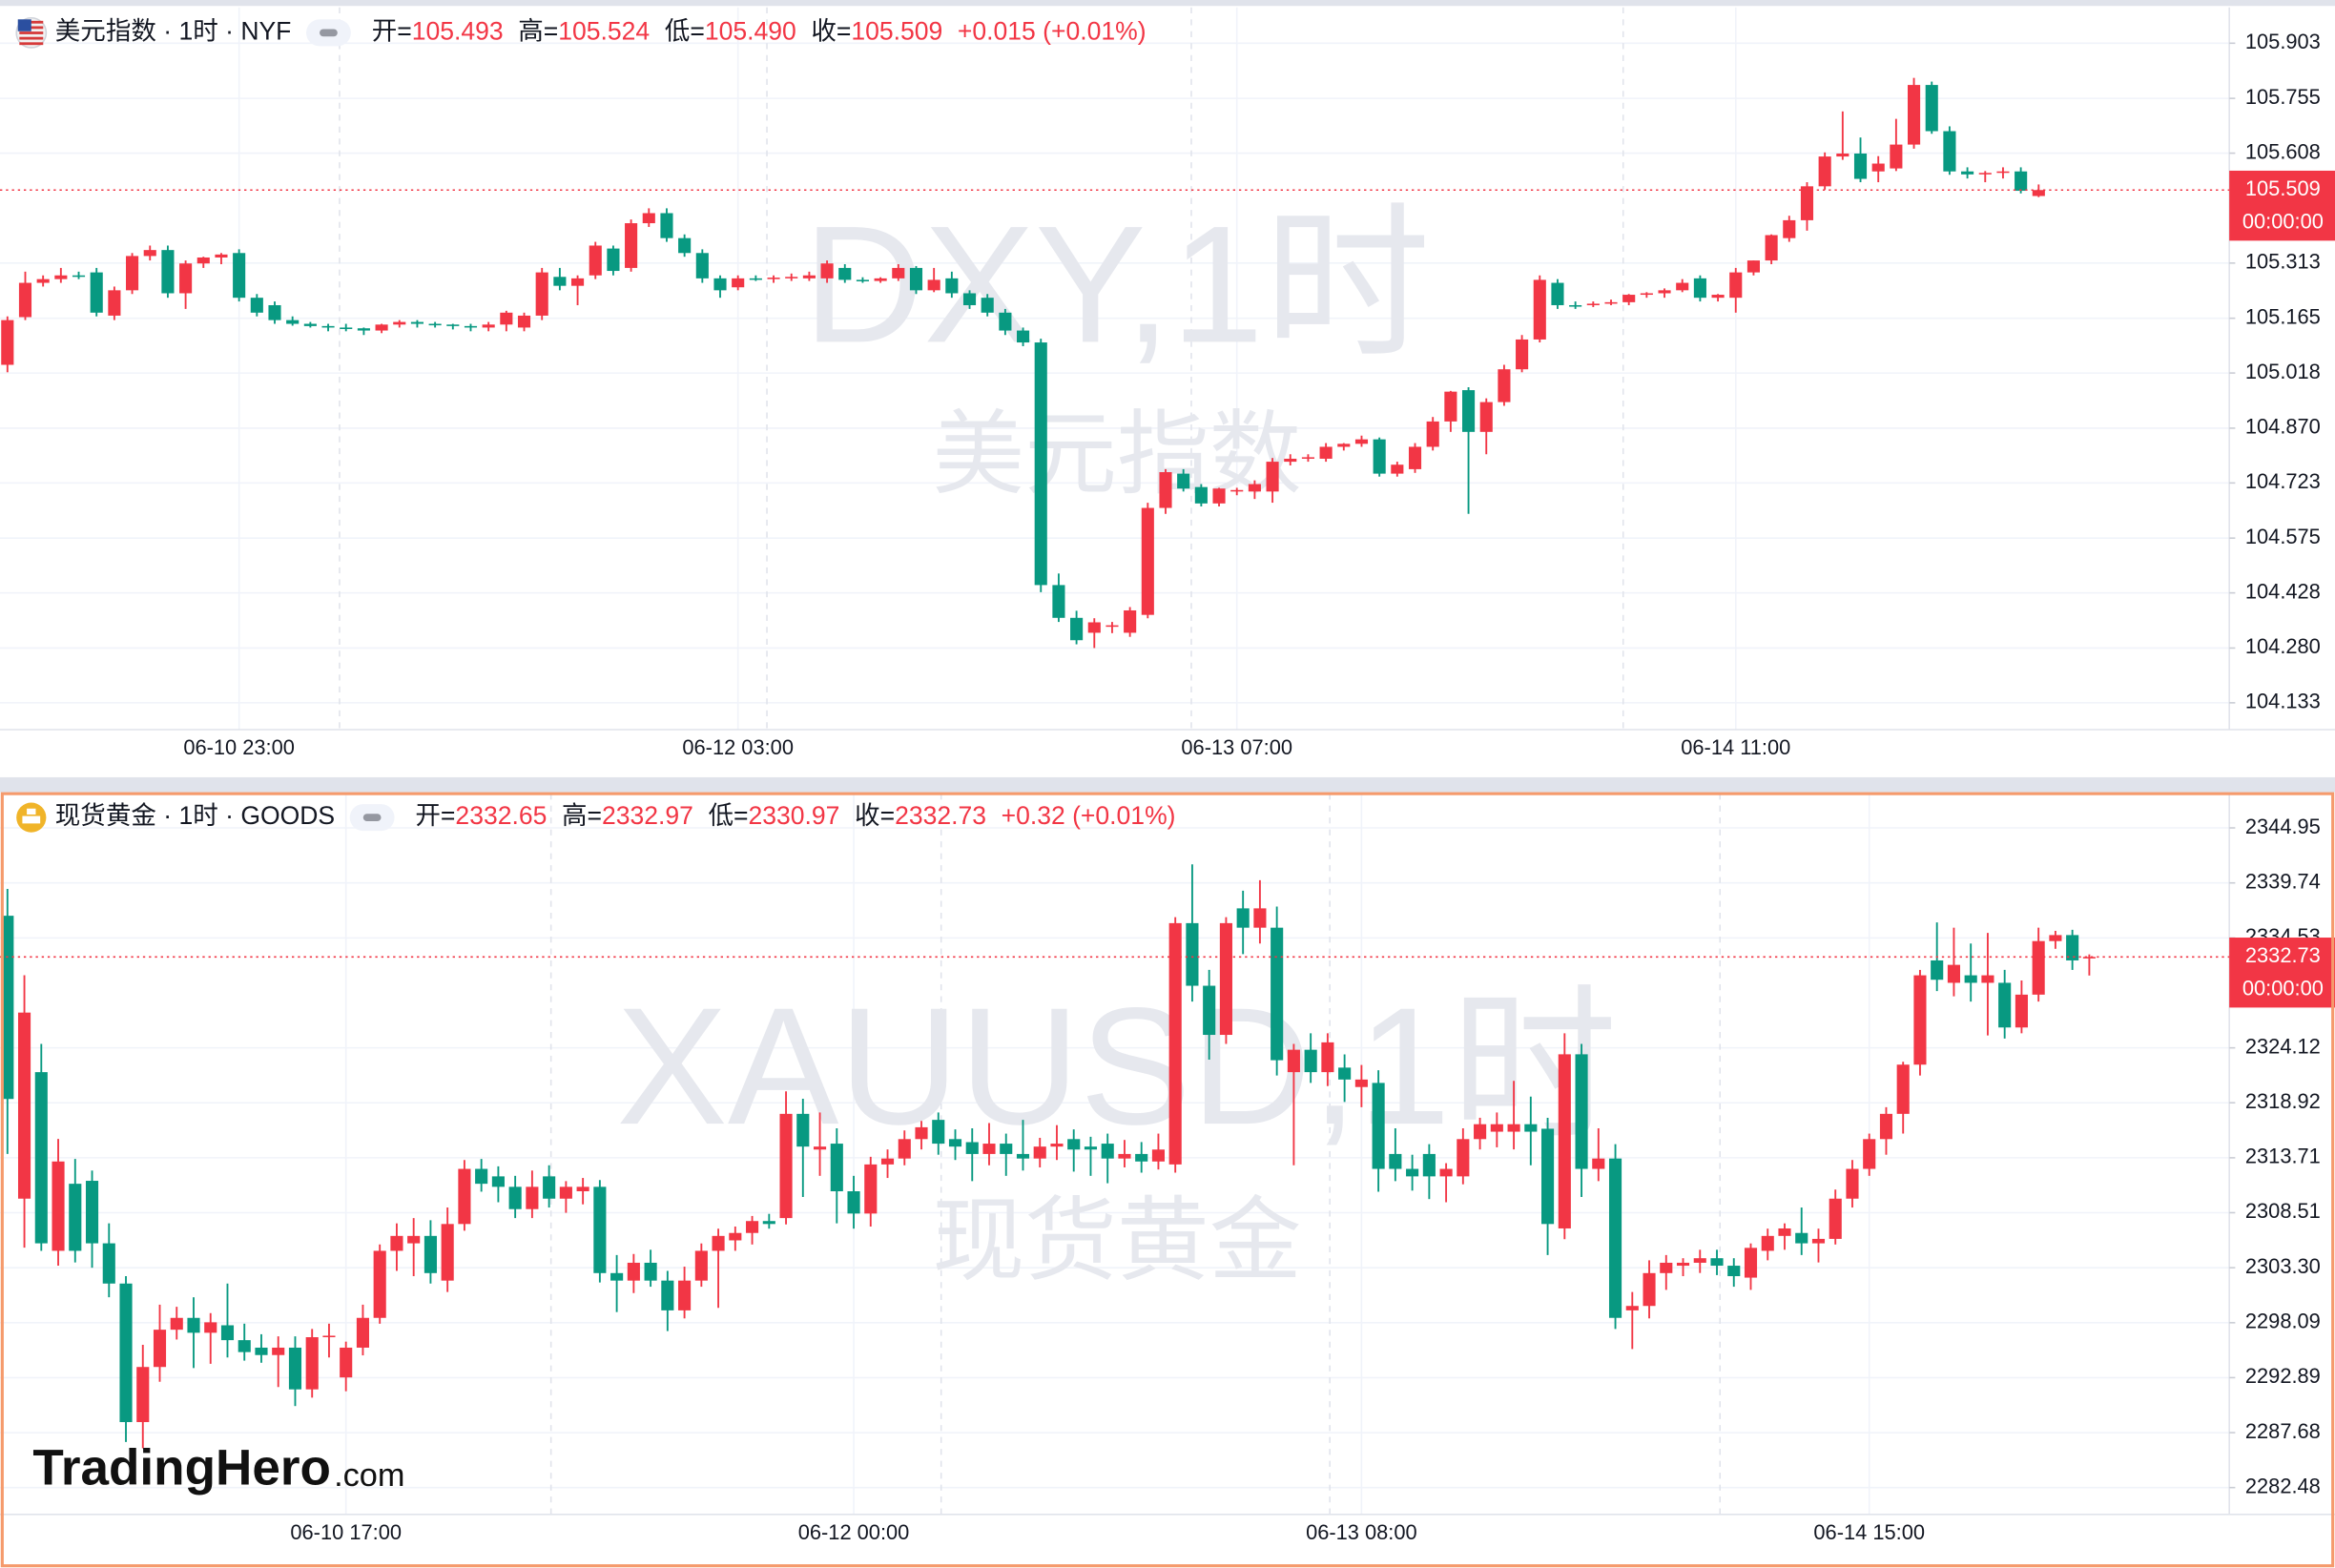 The image size is (2335, 1568). I want to click on x-tick-label: 06-12 03:00, so click(738, 747).